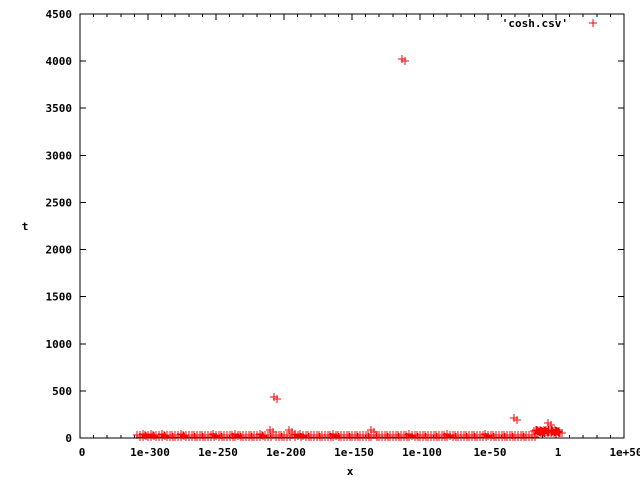 This screenshot has width=640, height=480. Describe the element at coordinates (59, 202) in the screenshot. I see `y-tick-label: 2500` at that location.